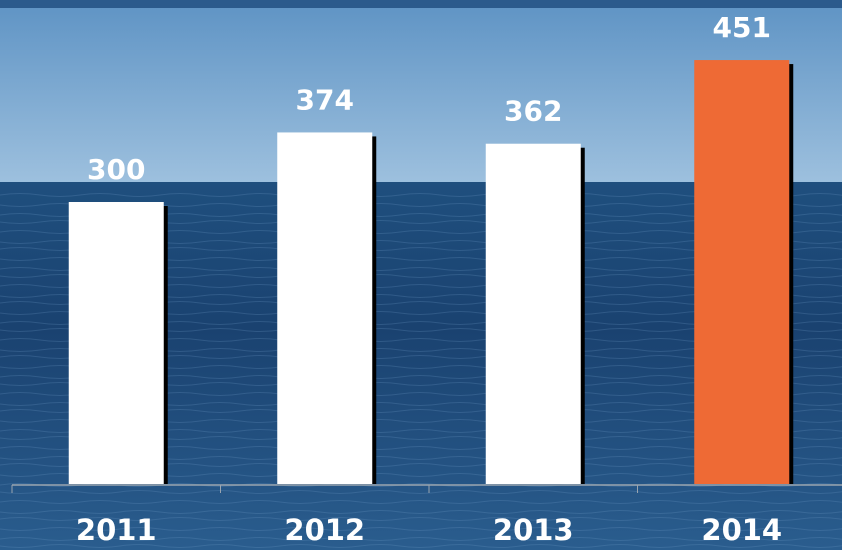  What do you see at coordinates (742, 27) in the screenshot?
I see `value-label: 451` at bounding box center [742, 27].